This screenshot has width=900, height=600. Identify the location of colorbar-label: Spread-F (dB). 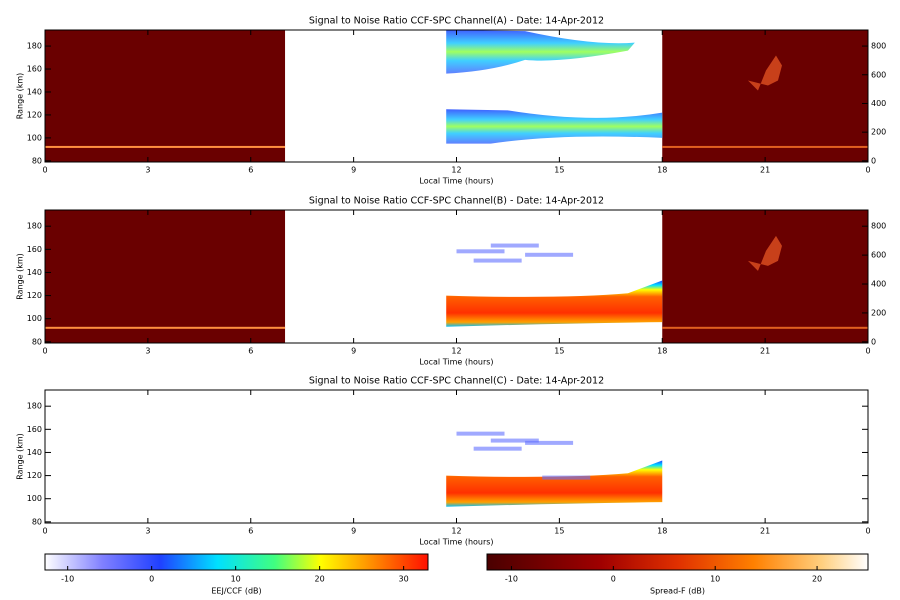
(677, 591).